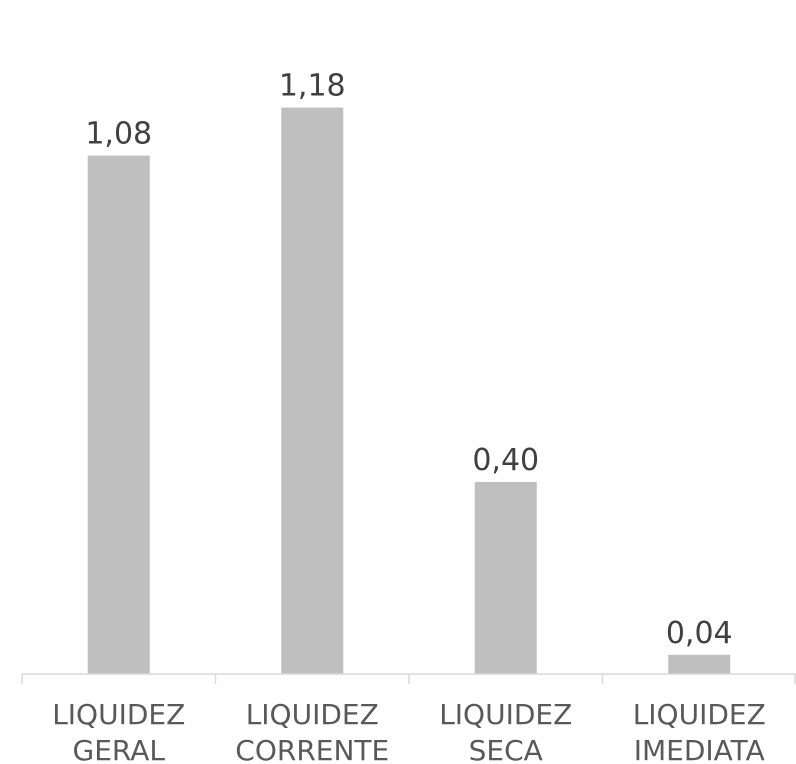  What do you see at coordinates (408, 678) in the screenshot?
I see `x-axis` at bounding box center [408, 678].